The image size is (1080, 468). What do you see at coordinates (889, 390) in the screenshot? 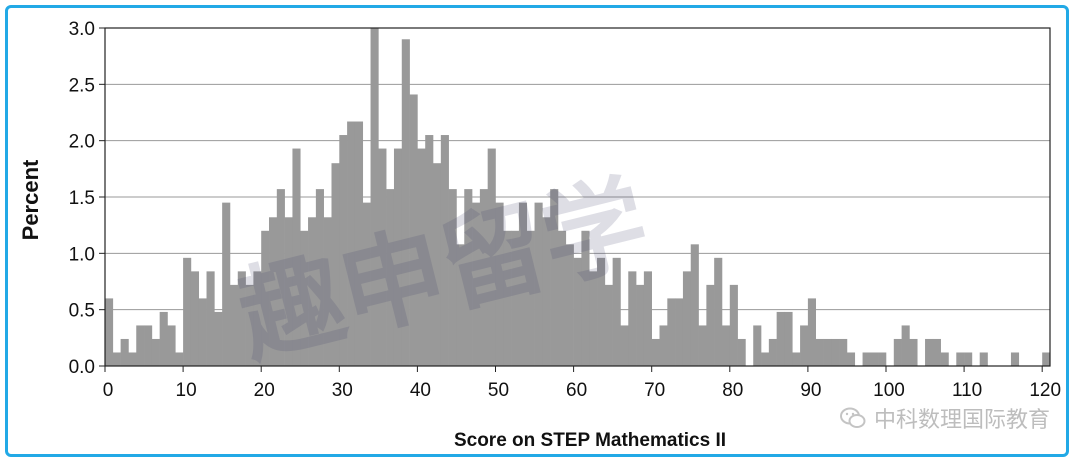
I see `x-tick-label: 100` at bounding box center [889, 390].